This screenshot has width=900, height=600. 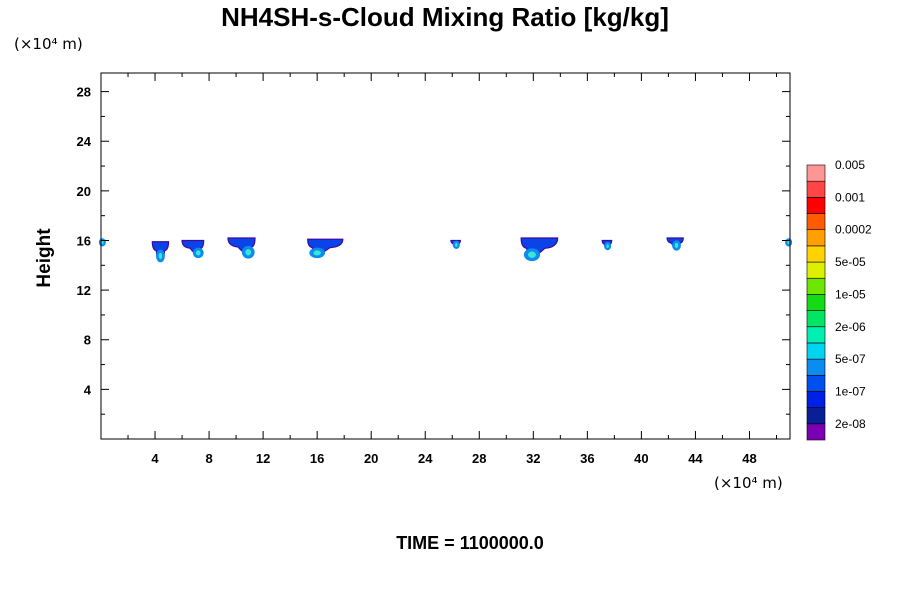 What do you see at coordinates (87, 340) in the screenshot?
I see `y-tick-label: 8` at bounding box center [87, 340].